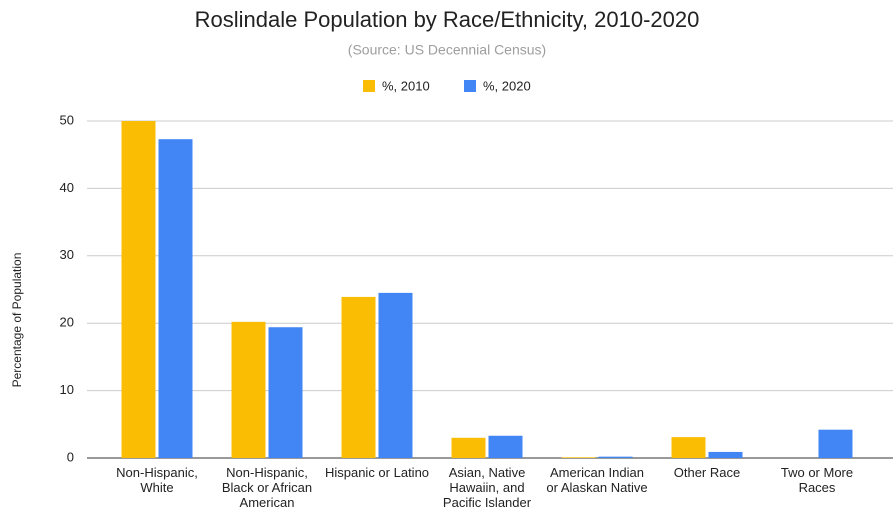  What do you see at coordinates (67, 322) in the screenshot?
I see `y-tick-label: 20` at bounding box center [67, 322].